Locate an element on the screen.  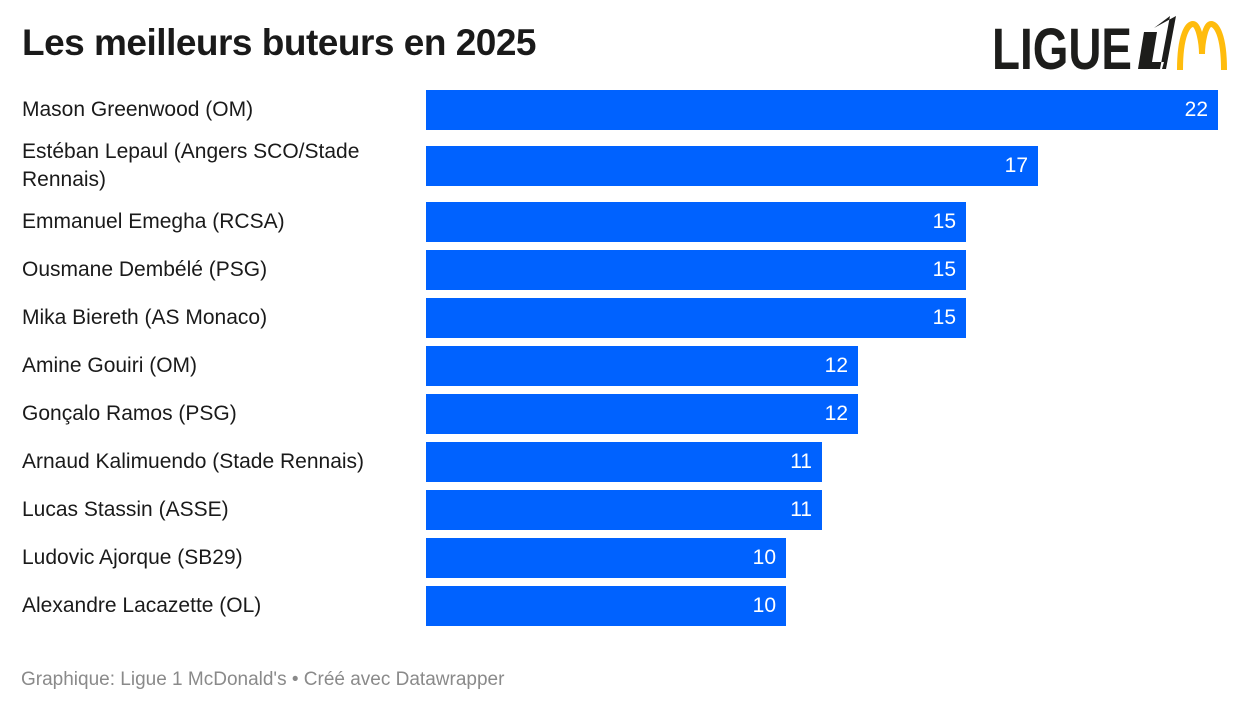
bar-value-label: 22 is located at coordinates (1196, 109).